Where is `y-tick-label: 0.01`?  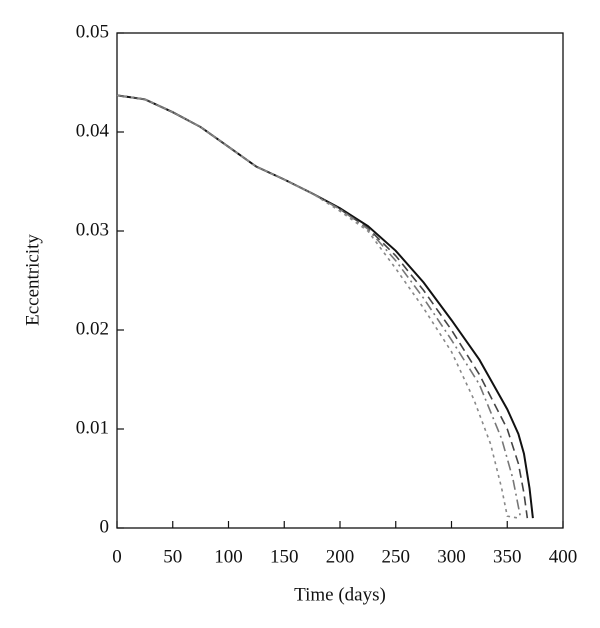
y-tick-label: 0.01 is located at coordinates (92, 427).